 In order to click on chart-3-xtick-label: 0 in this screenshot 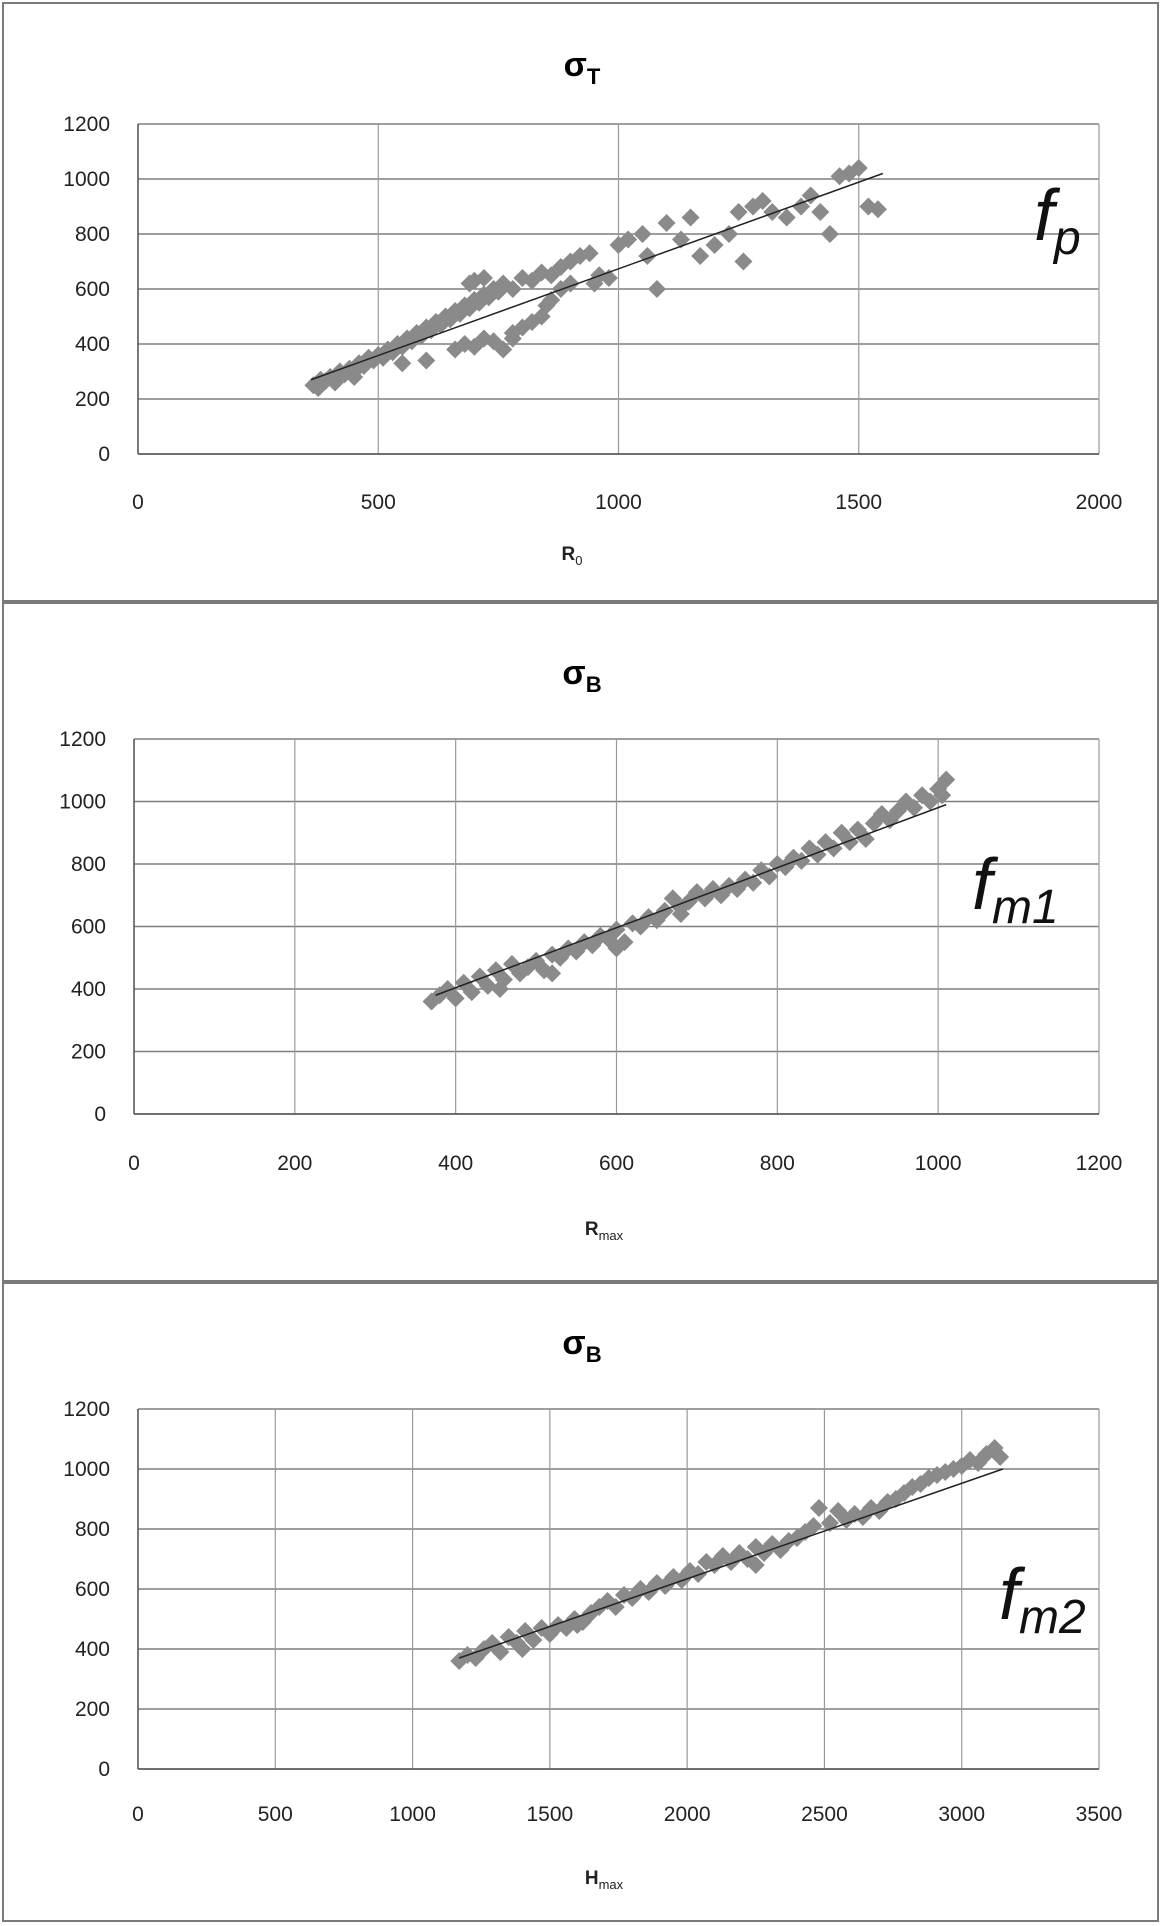, I will do `click(138, 1814)`.